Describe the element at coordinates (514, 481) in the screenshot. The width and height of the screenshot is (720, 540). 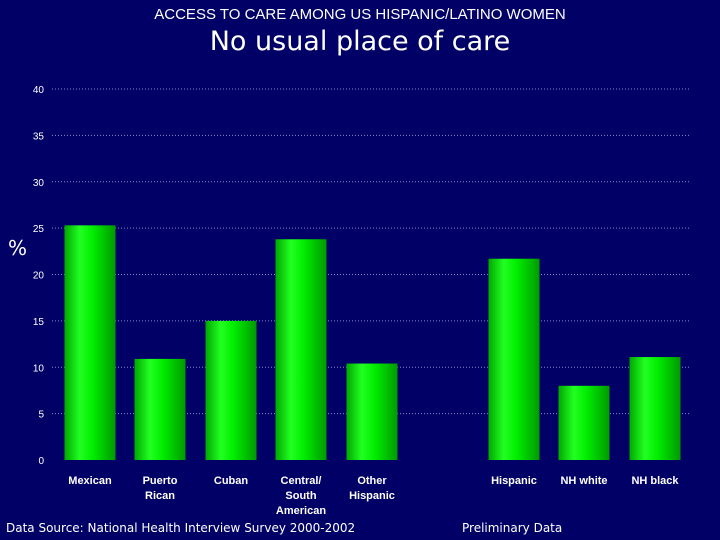
I see `x-category-label: Hispanic` at that location.